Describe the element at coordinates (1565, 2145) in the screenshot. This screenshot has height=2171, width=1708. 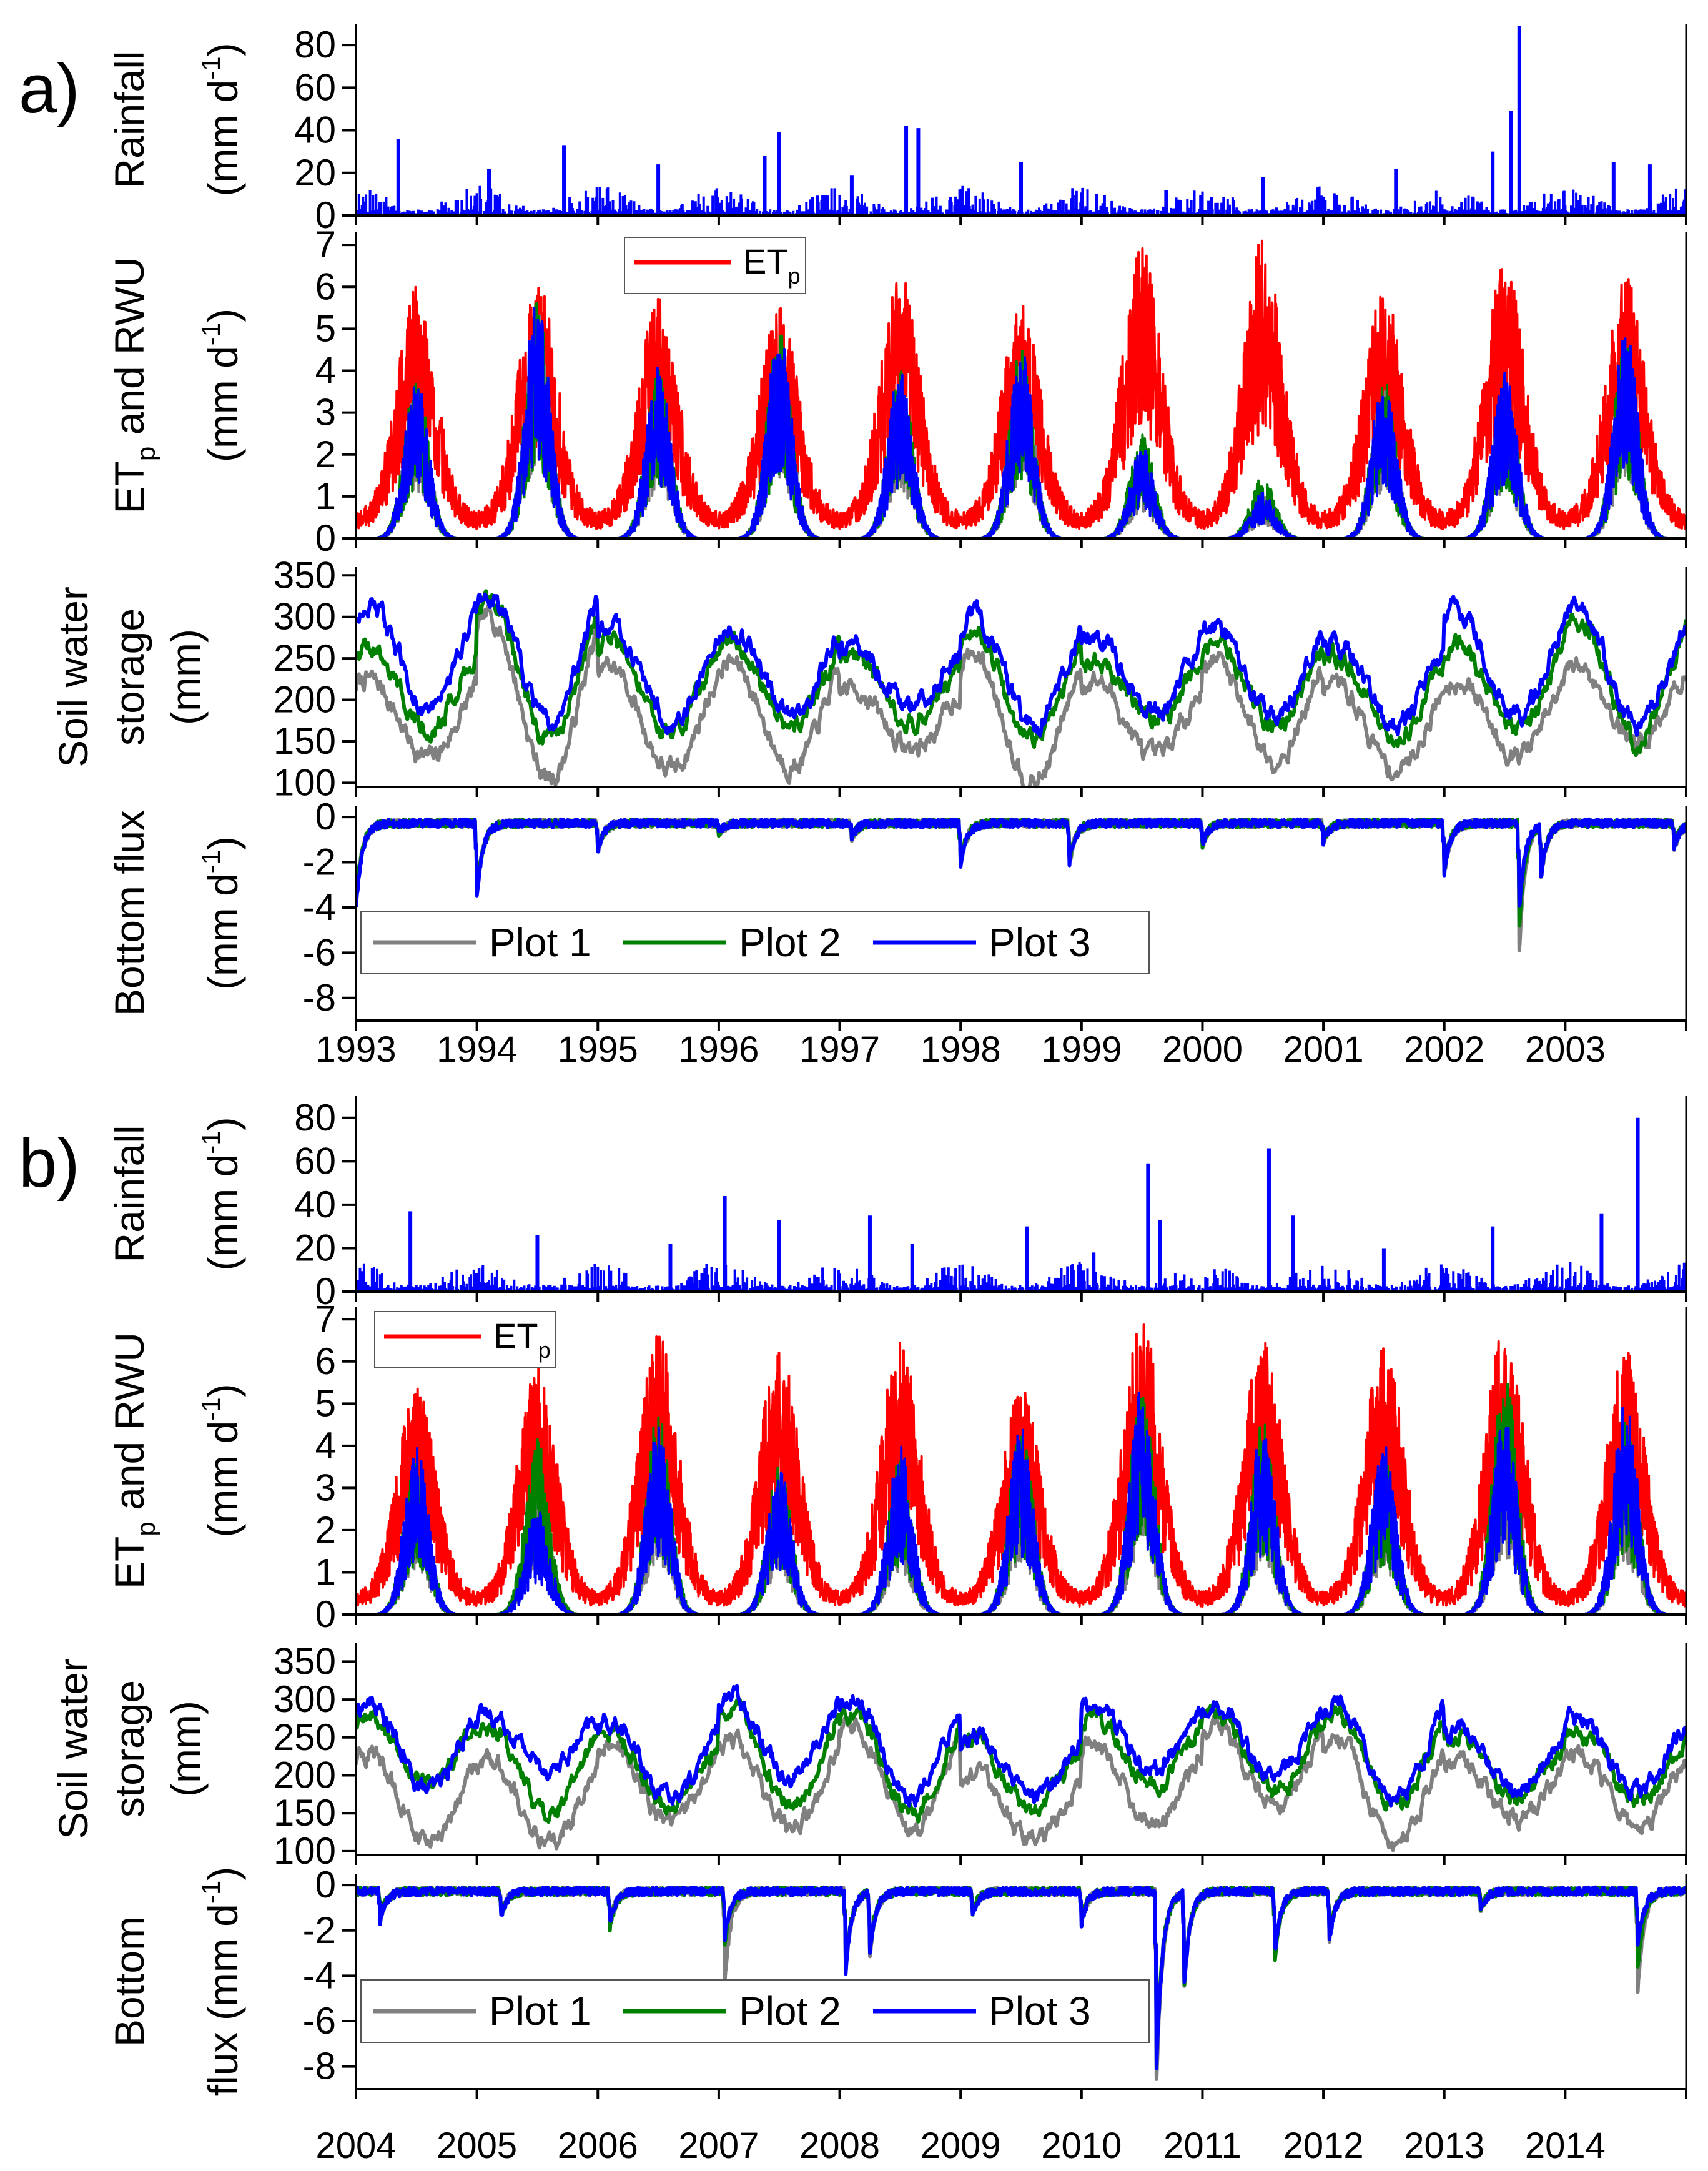
I see `x-tick-label: 2014` at that location.